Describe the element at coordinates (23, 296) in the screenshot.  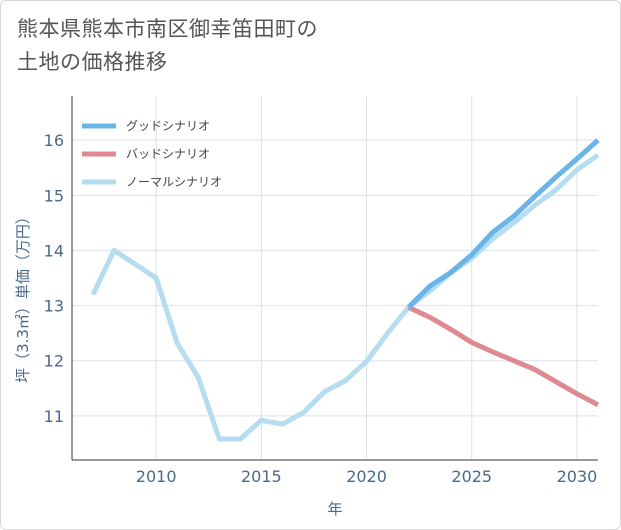
I see `y-axis-title: 坪（3.3㎡）単価（万円）` at that location.